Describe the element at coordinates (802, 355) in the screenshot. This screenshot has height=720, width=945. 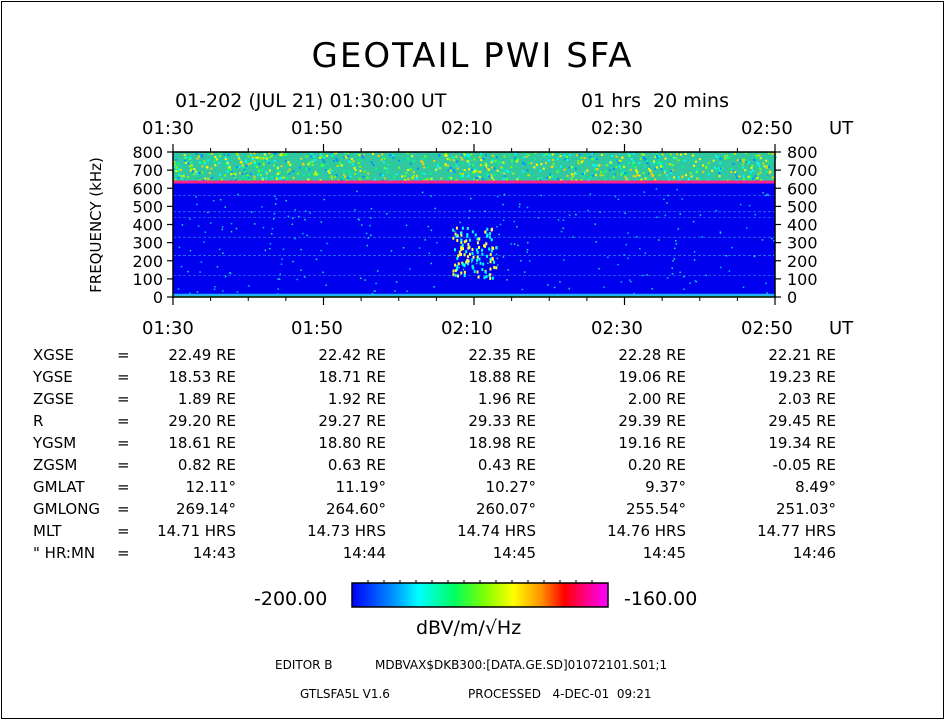
I see `orbit-row-value: 22.21 RE` at that location.